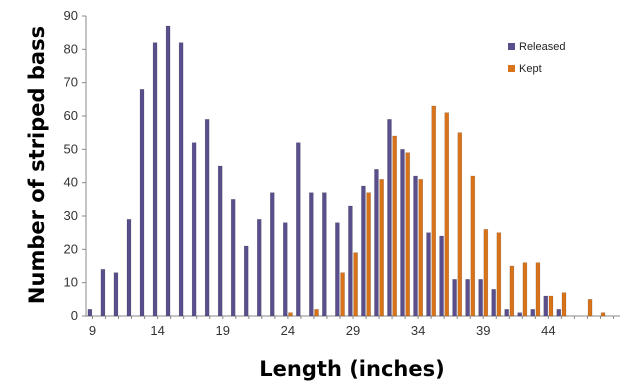 The width and height of the screenshot is (626, 388). What do you see at coordinates (71, 148) in the screenshot?
I see `y-tick-label: 50` at bounding box center [71, 148].